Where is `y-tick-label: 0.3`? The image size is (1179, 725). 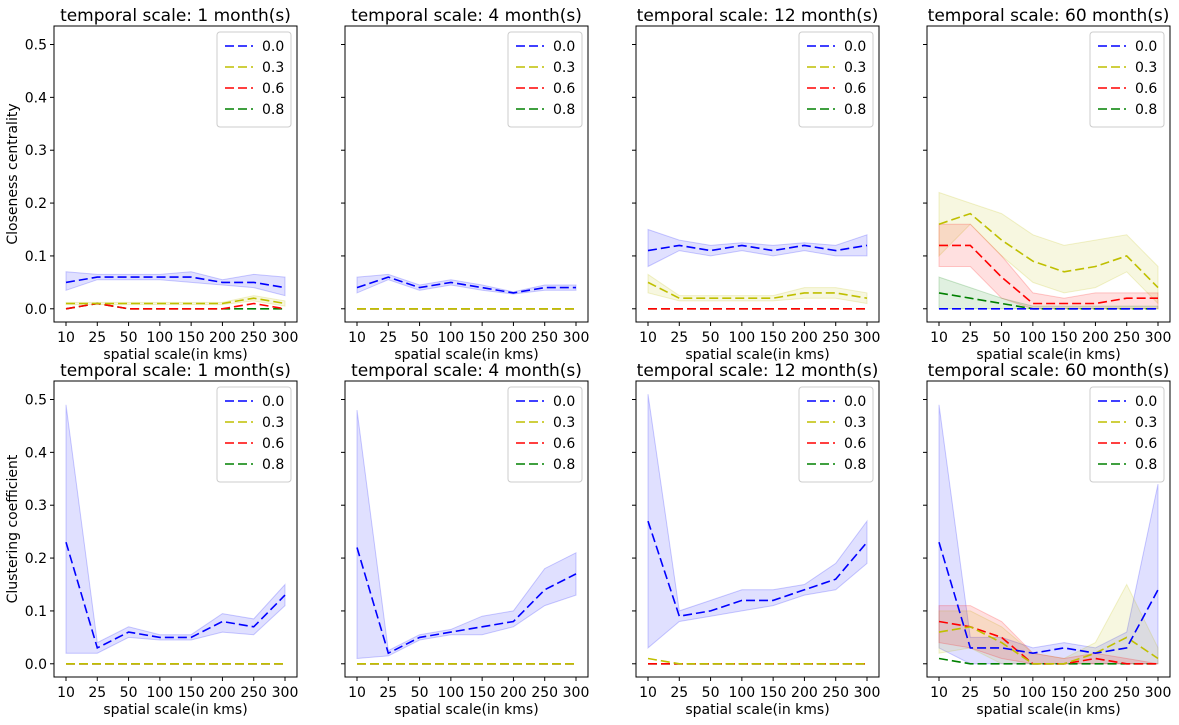
y-tick-label: 0.3 is located at coordinates (36, 151).